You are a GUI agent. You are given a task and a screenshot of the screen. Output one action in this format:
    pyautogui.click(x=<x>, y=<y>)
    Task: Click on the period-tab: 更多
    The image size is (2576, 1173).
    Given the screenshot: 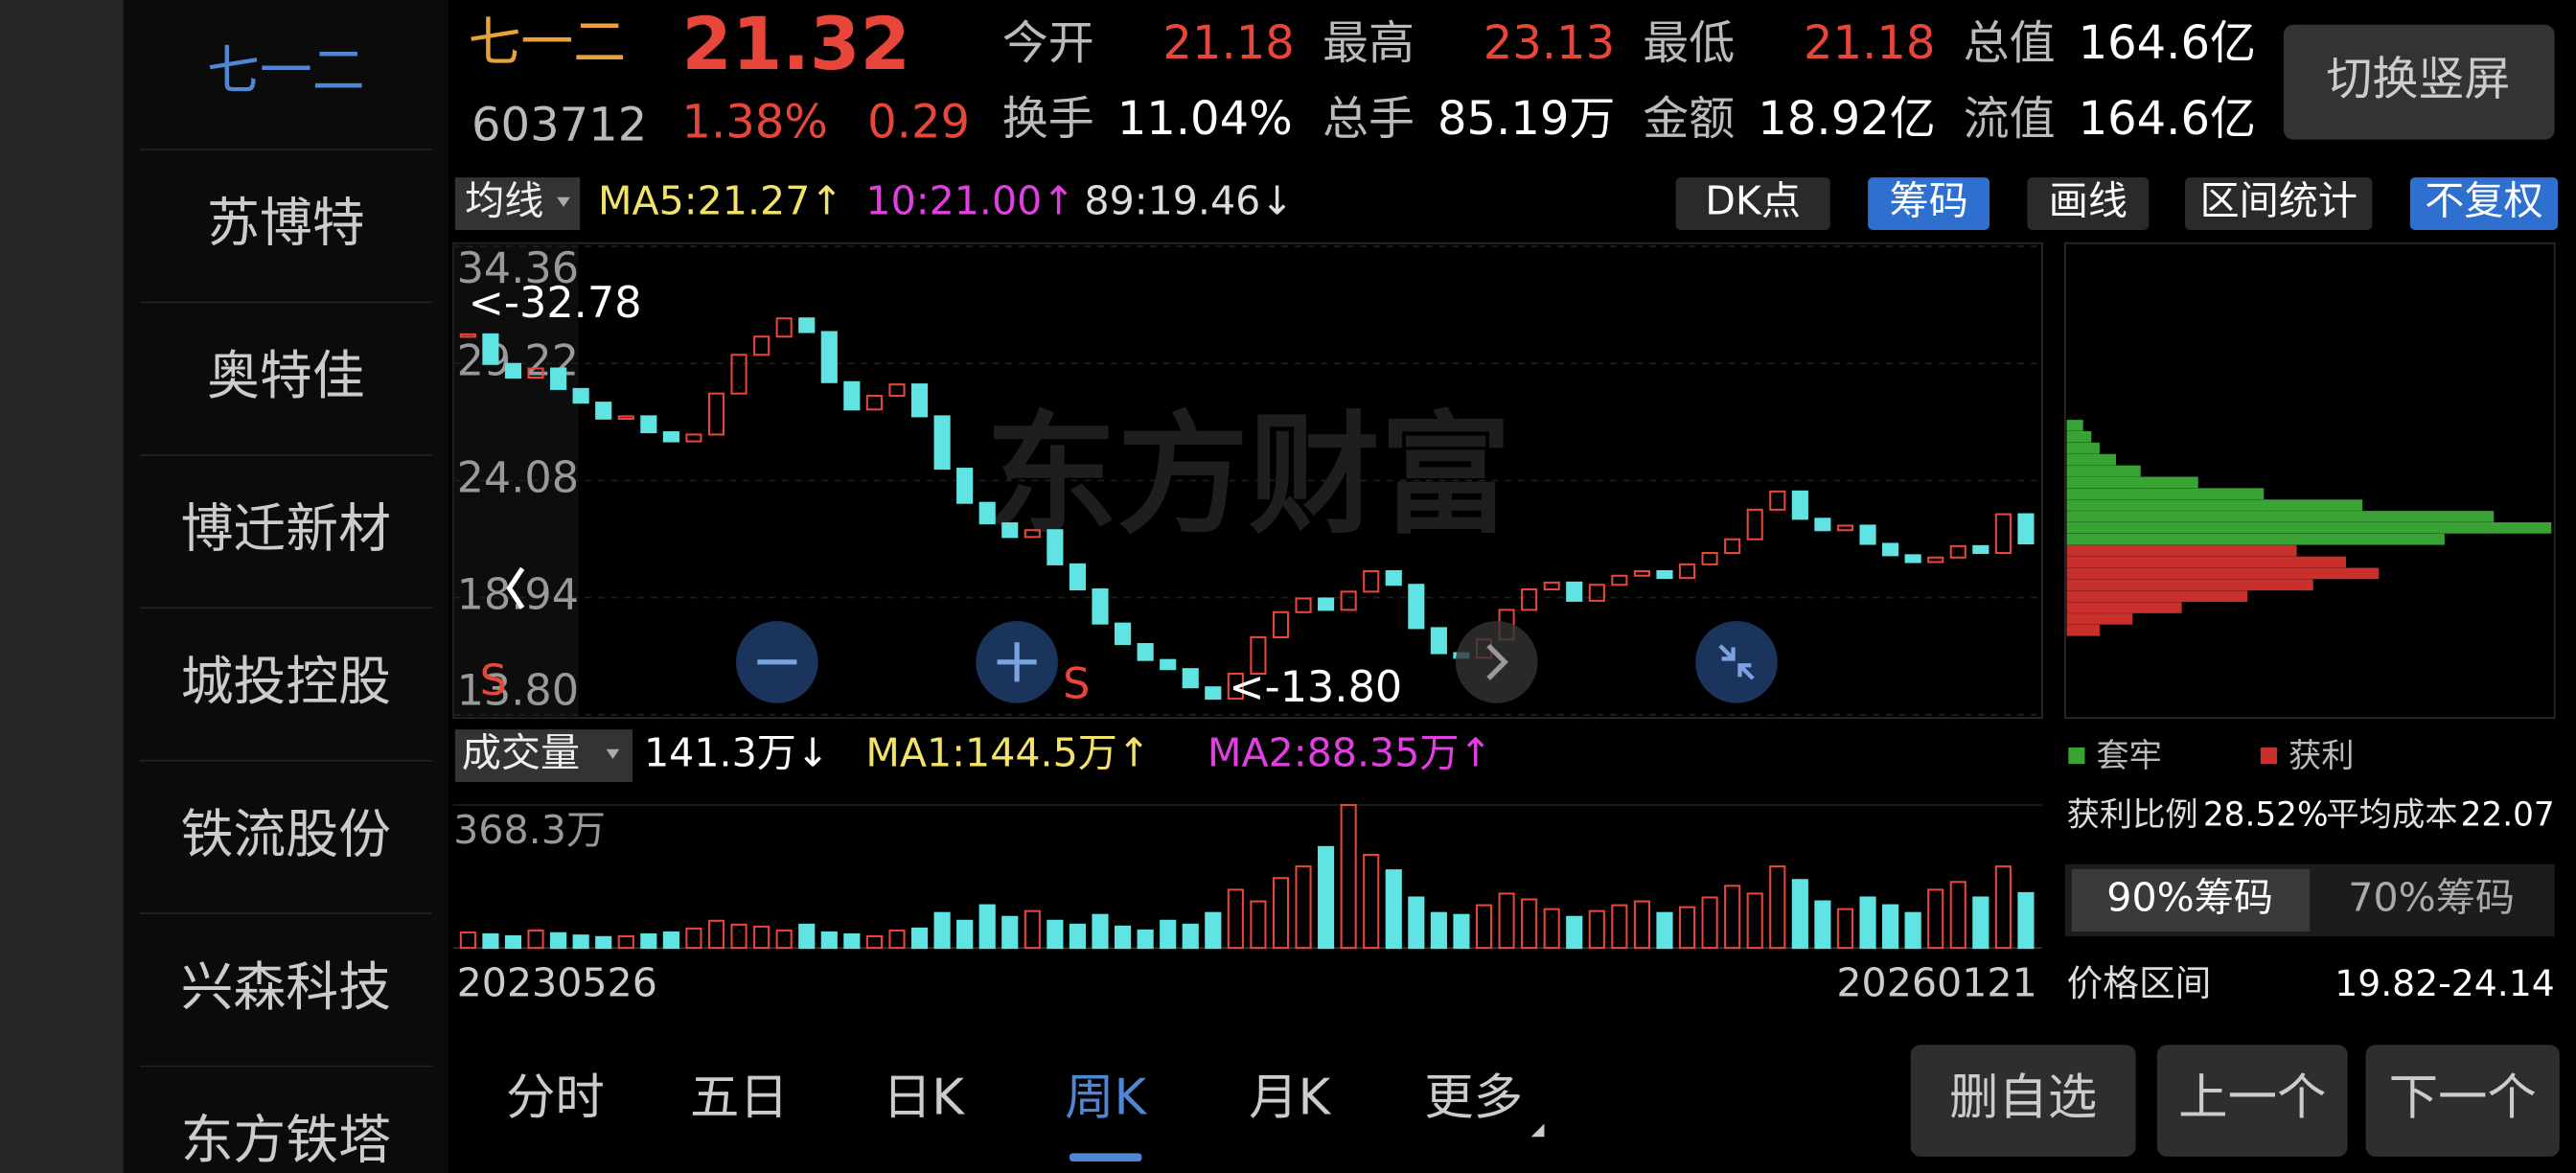 What is the action you would take?
    pyautogui.click(x=1473, y=1098)
    